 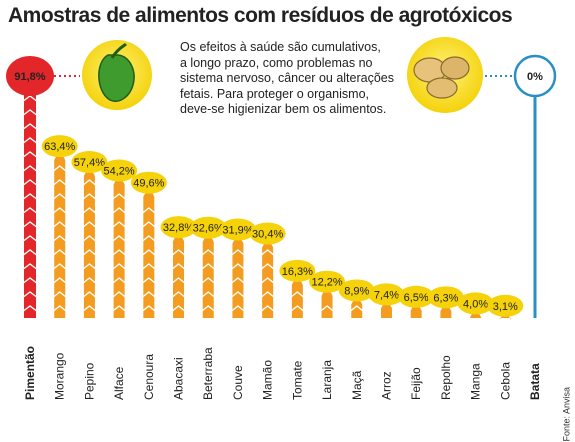 What do you see at coordinates (416, 311) in the screenshot?
I see `bar-feijão` at bounding box center [416, 311].